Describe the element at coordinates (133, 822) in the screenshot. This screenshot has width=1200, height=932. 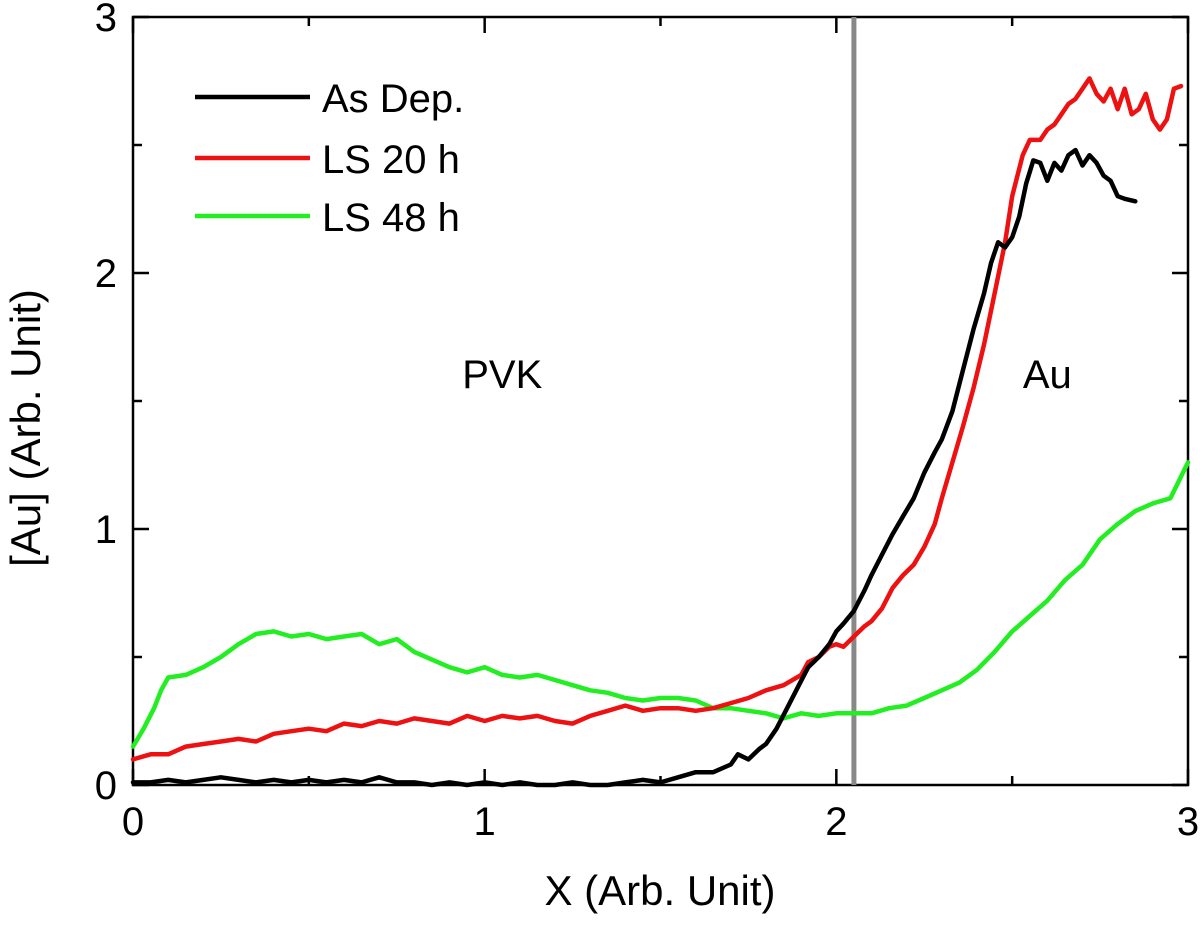
I see `x-tick-label: 0` at that location.